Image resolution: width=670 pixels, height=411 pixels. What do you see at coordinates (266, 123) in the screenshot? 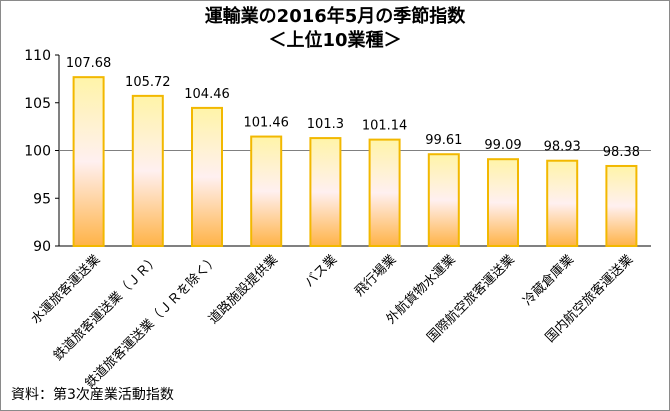
I see `bar-value-label: 101.46` at bounding box center [266, 123].